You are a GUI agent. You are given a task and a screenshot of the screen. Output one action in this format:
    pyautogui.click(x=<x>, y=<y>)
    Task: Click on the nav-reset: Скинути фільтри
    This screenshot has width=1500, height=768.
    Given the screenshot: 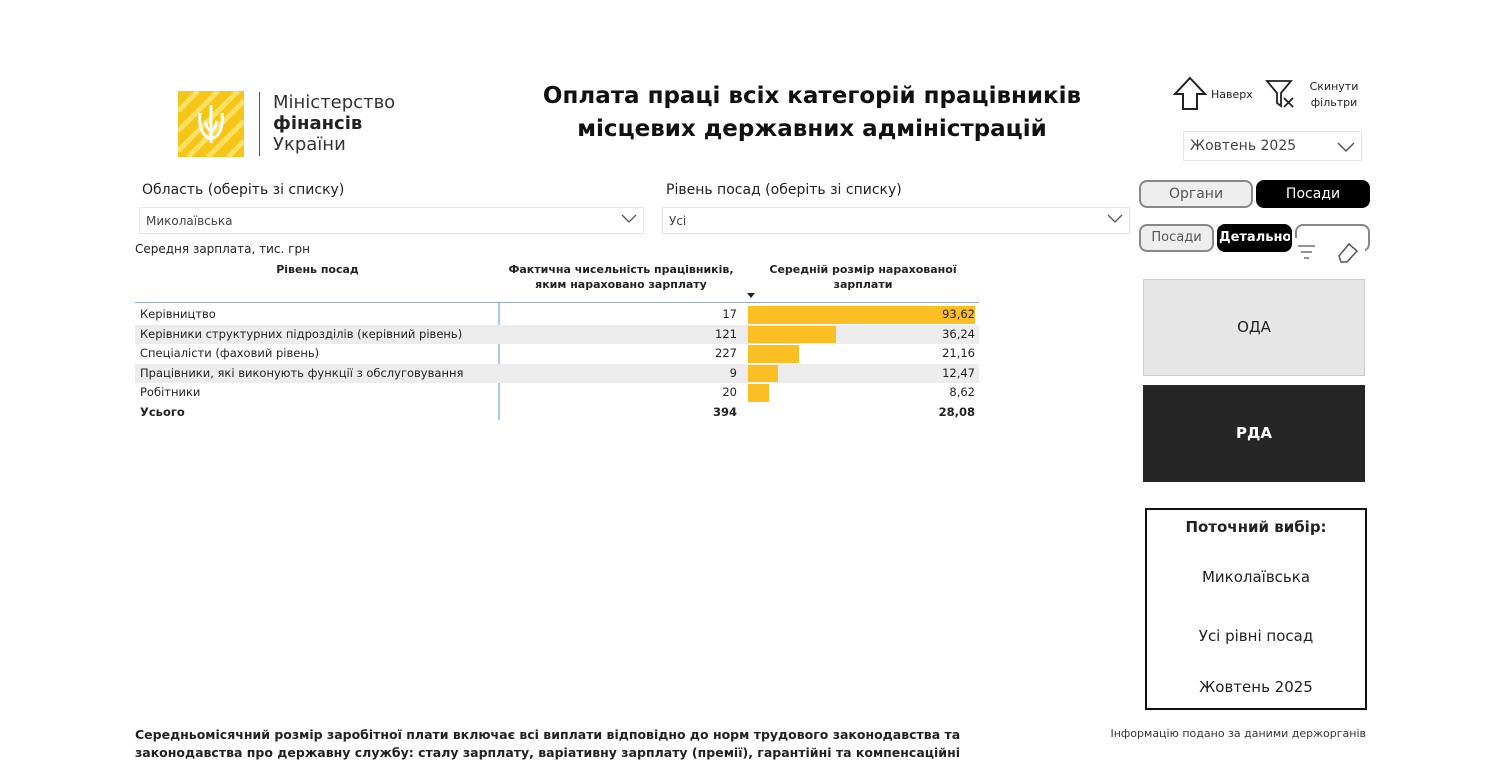 What is the action you would take?
    pyautogui.click(x=1334, y=94)
    